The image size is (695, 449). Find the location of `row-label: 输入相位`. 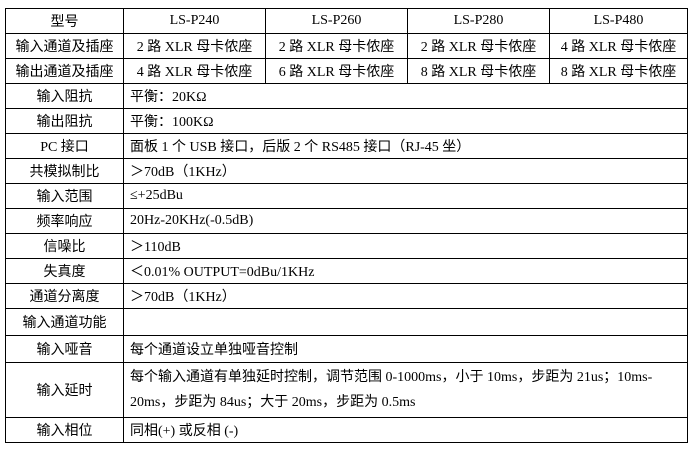

row-label: 输入相位 is located at coordinates (64, 430).